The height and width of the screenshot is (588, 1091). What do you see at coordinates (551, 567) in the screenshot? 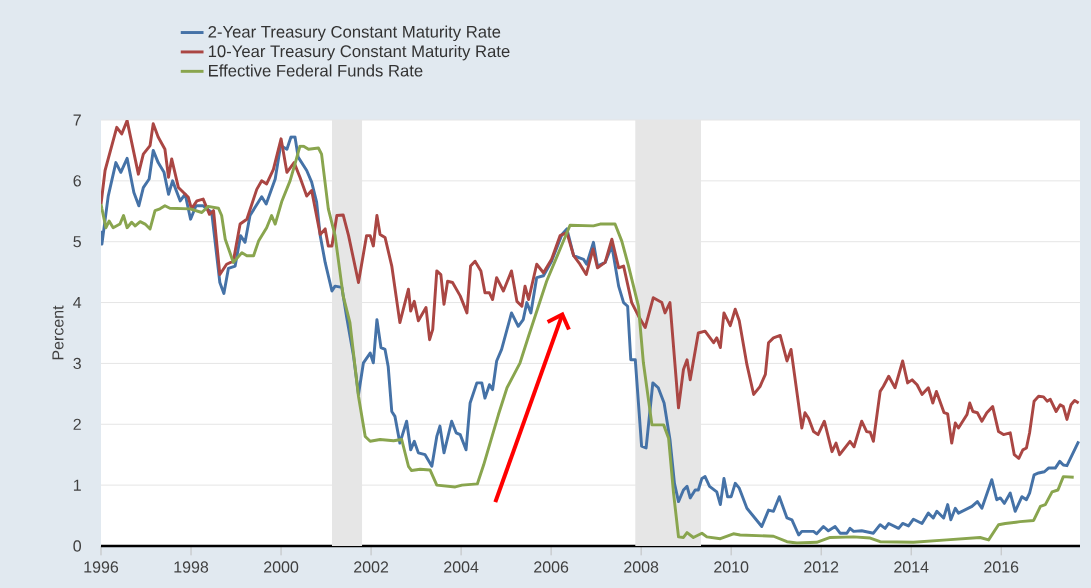
I see `x-tick-label: 2006` at bounding box center [551, 567].